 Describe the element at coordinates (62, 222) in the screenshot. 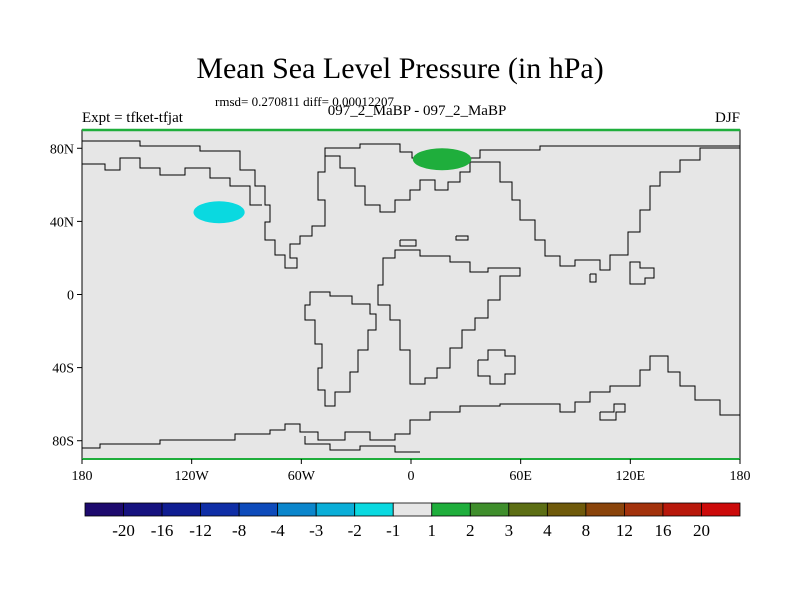

I see `y-tick-label: 40N` at that location.